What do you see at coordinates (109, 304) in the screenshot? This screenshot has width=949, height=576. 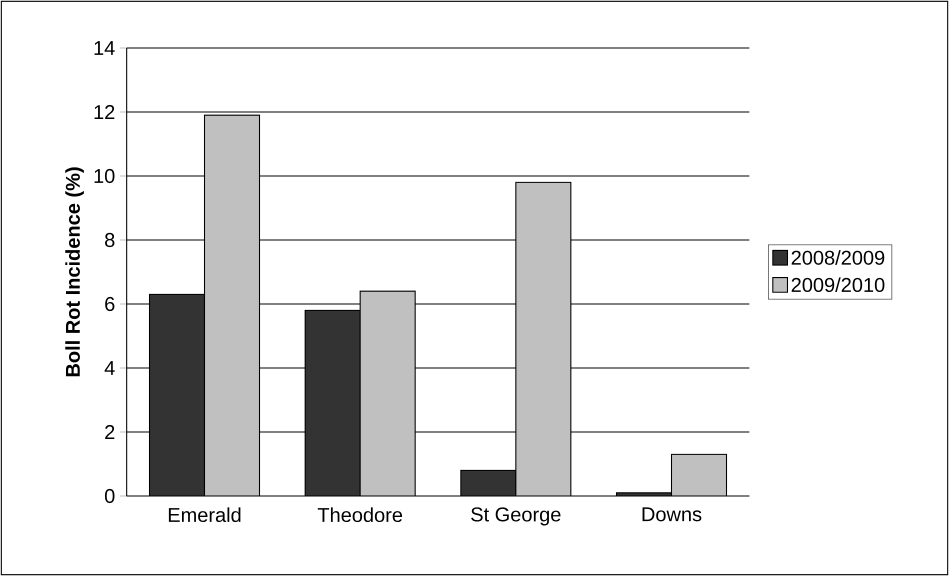 I see `y-tick-label: 6` at bounding box center [109, 304].